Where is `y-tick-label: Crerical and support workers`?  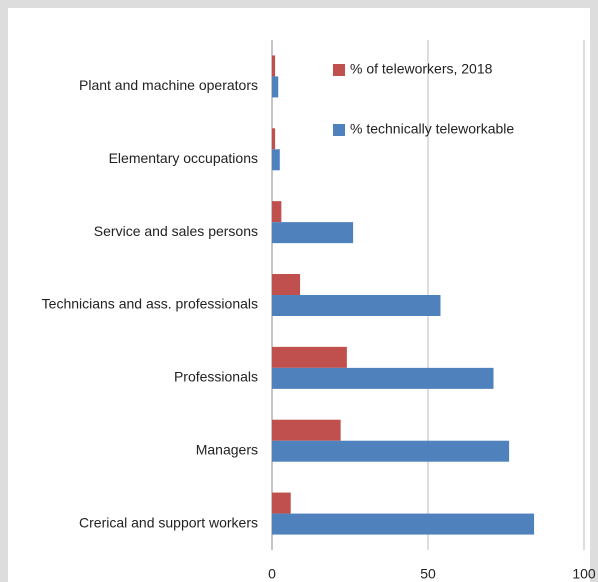 y-tick-label: Crerical and support workers is located at coordinates (168, 522).